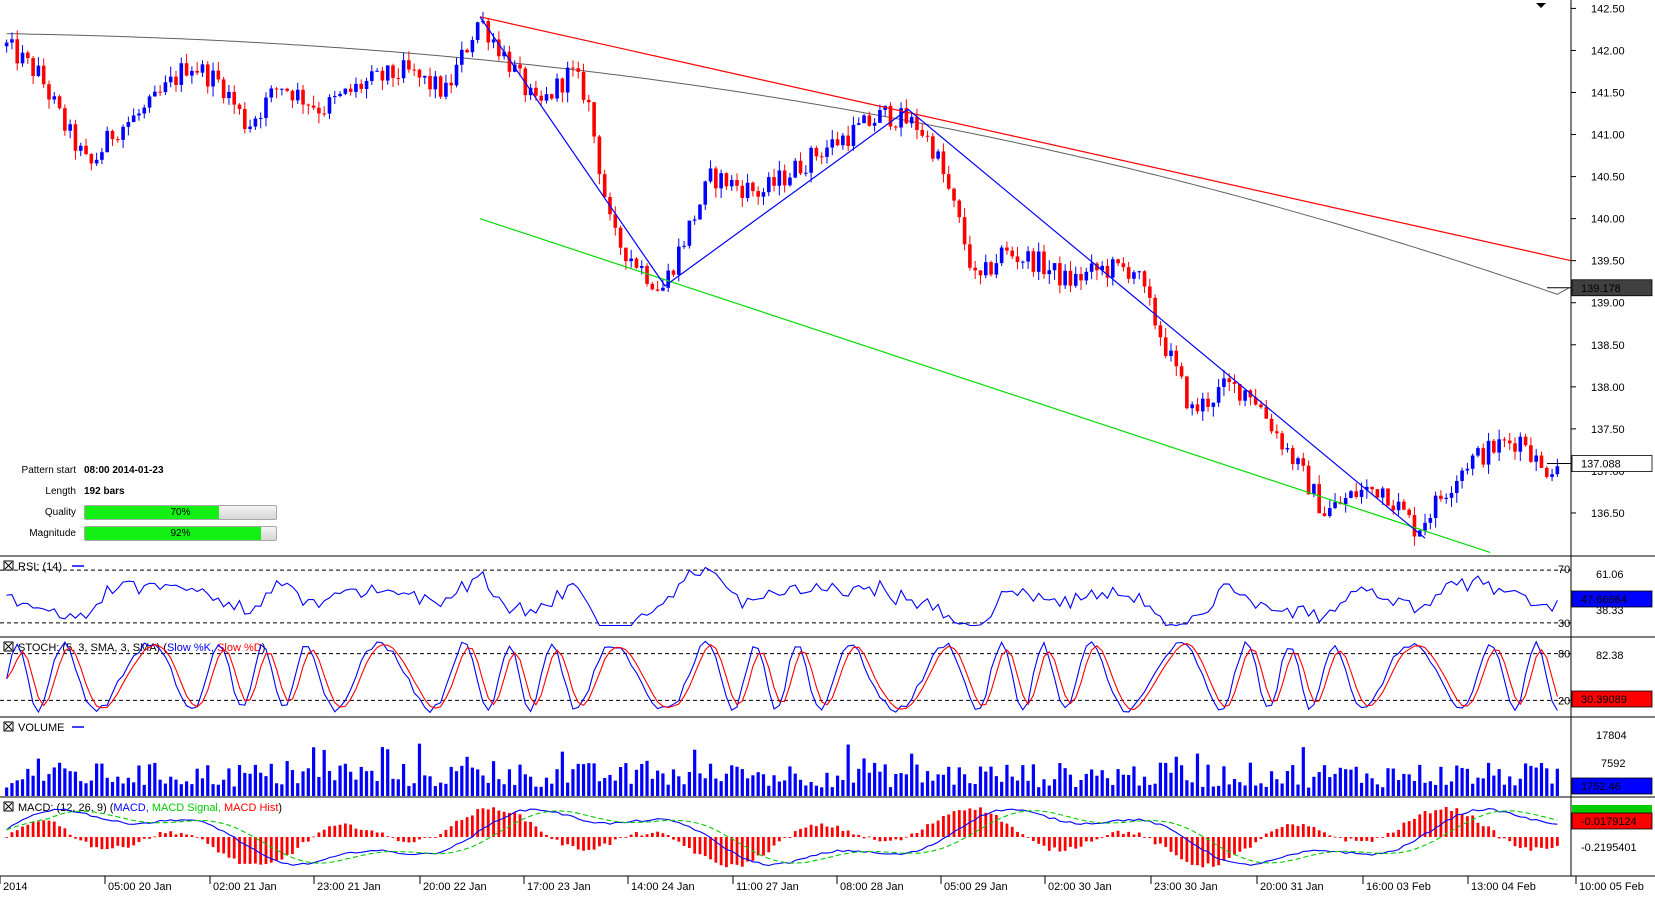  What do you see at coordinates (140, 887) in the screenshot?
I see `x-tick-label: 05:00 20 Jan` at bounding box center [140, 887].